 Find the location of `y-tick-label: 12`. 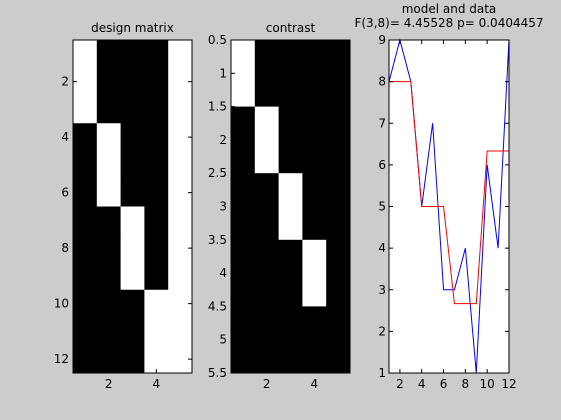

y-tick-label: 12 is located at coordinates (61, 359).